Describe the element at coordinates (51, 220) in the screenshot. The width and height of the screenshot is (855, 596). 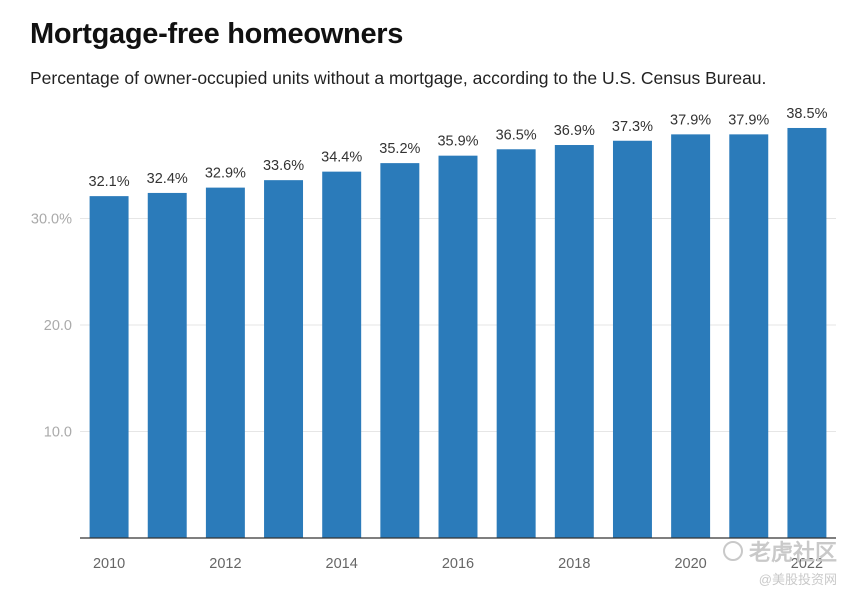
I see `y-tick-label: 30.0%` at that location.